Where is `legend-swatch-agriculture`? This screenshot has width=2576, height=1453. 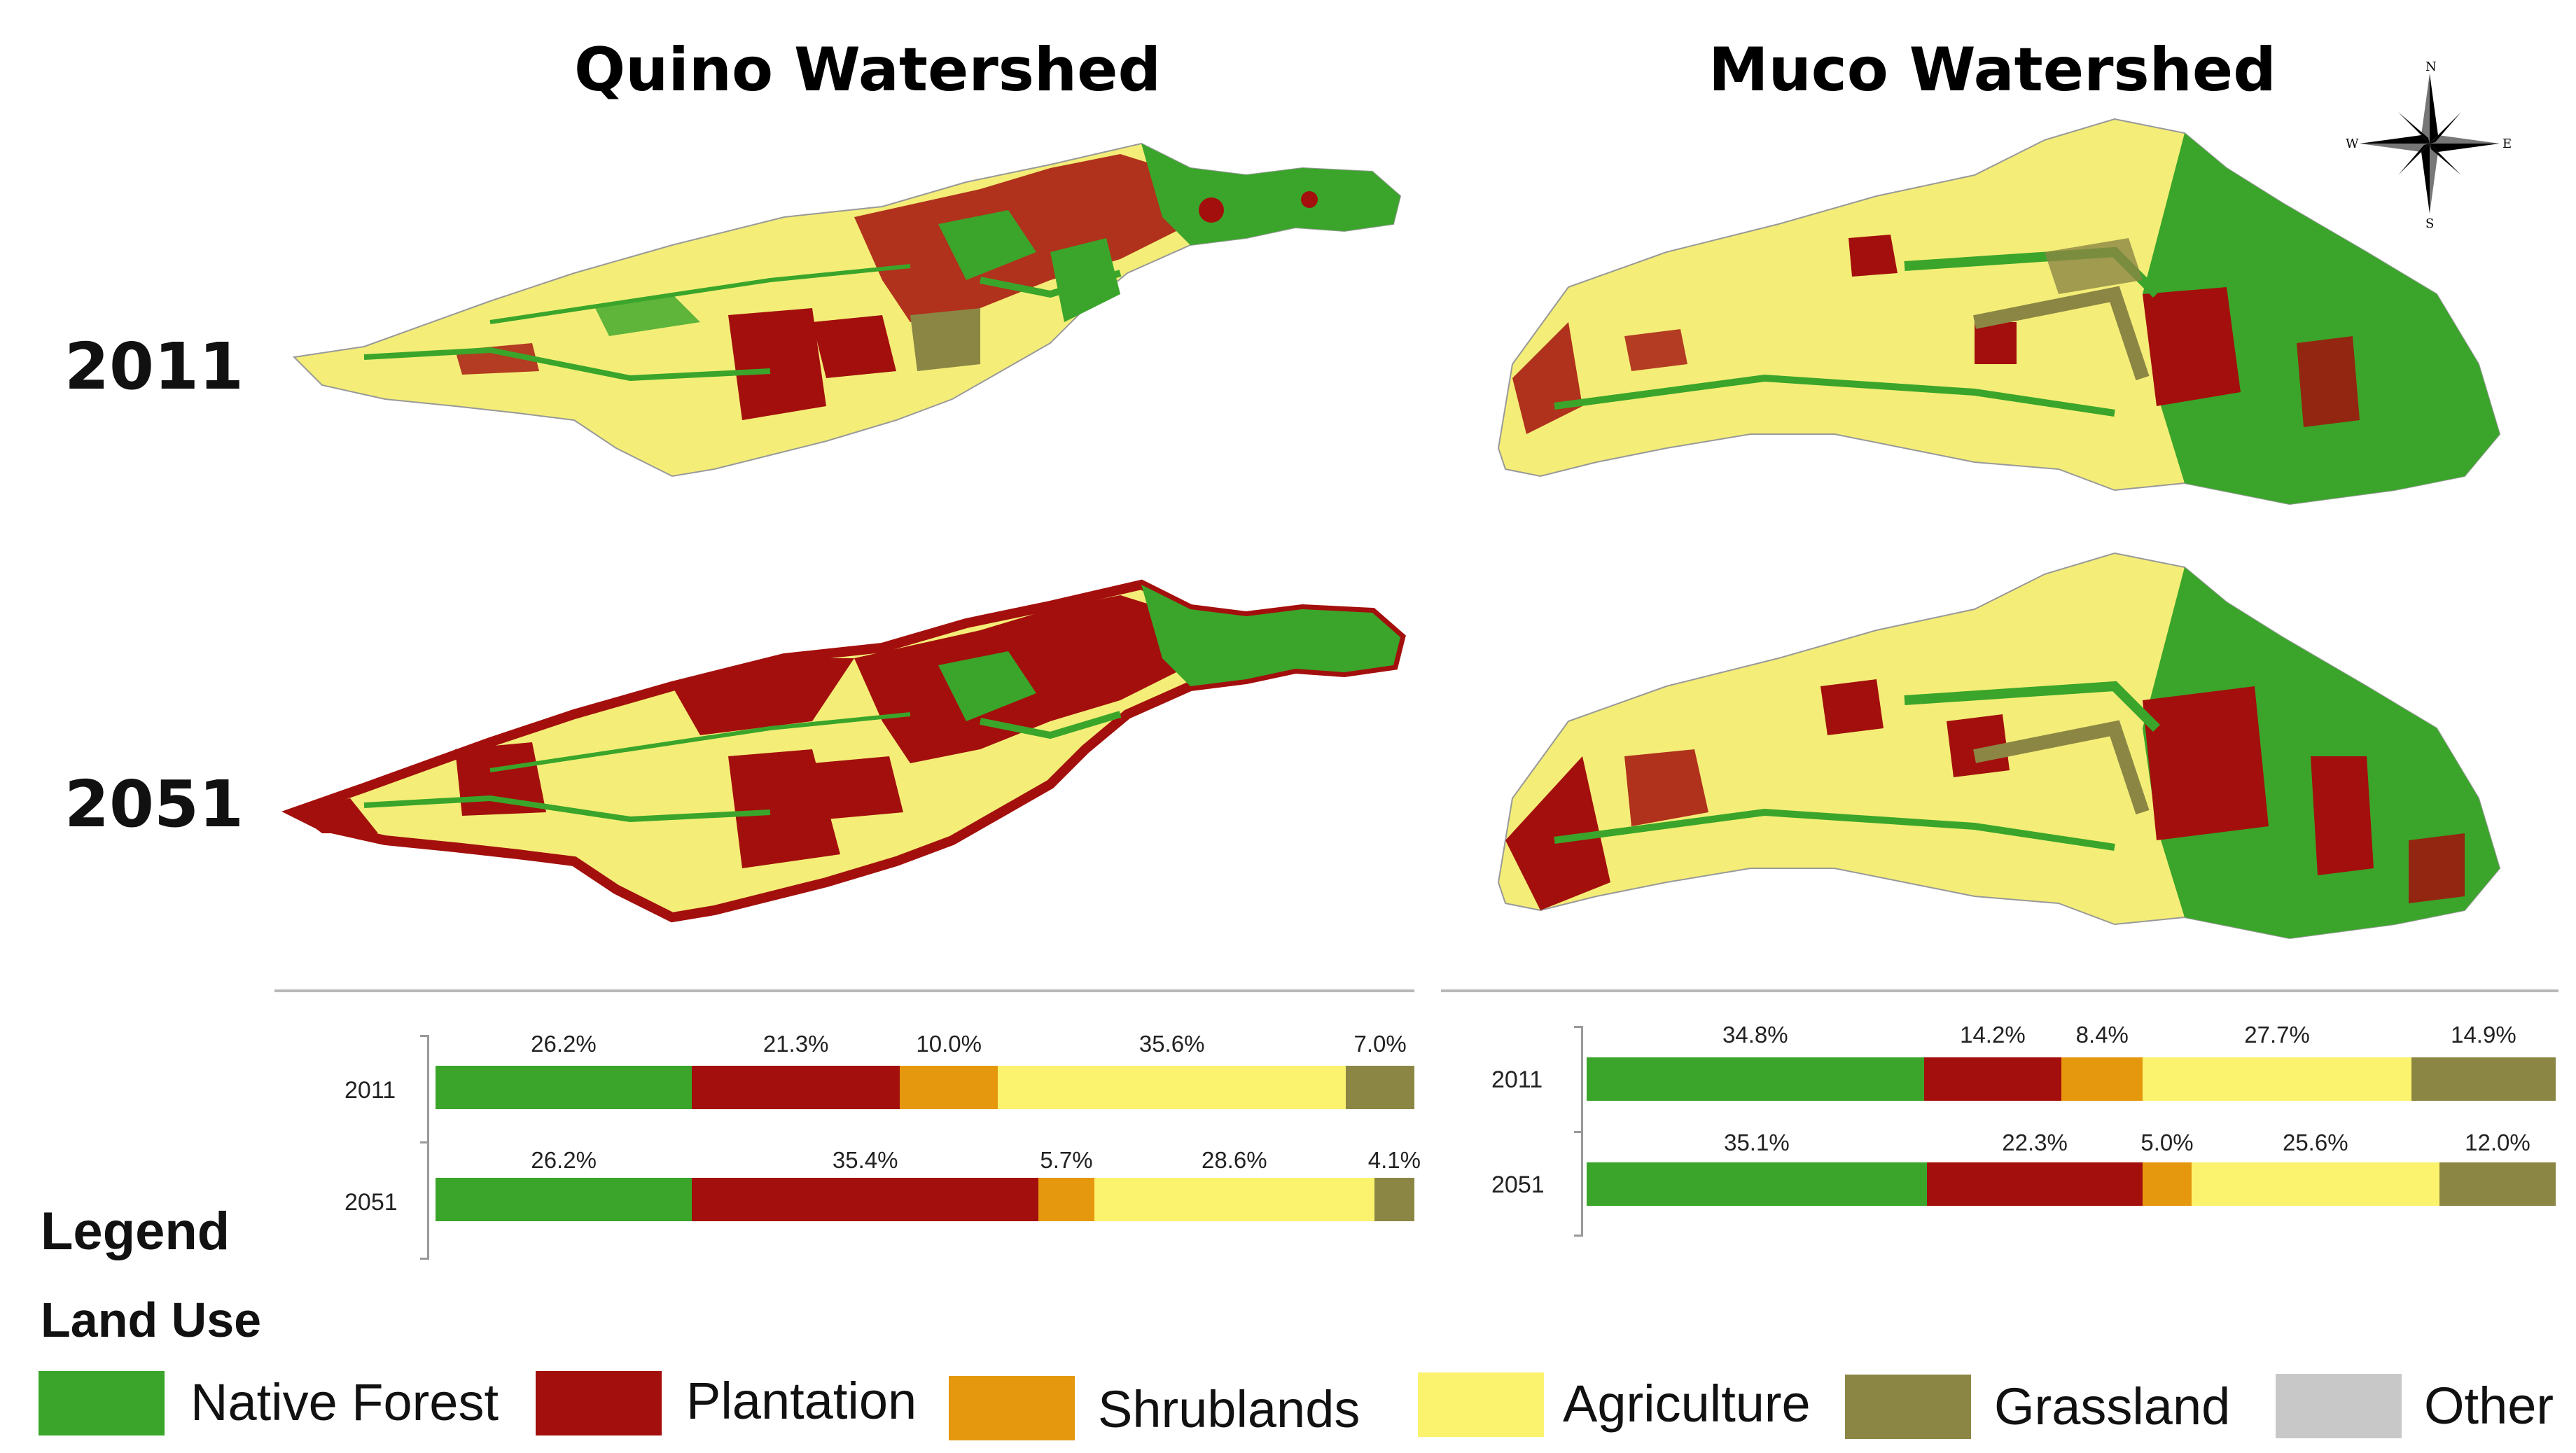
legend-swatch-agriculture is located at coordinates (1481, 1404).